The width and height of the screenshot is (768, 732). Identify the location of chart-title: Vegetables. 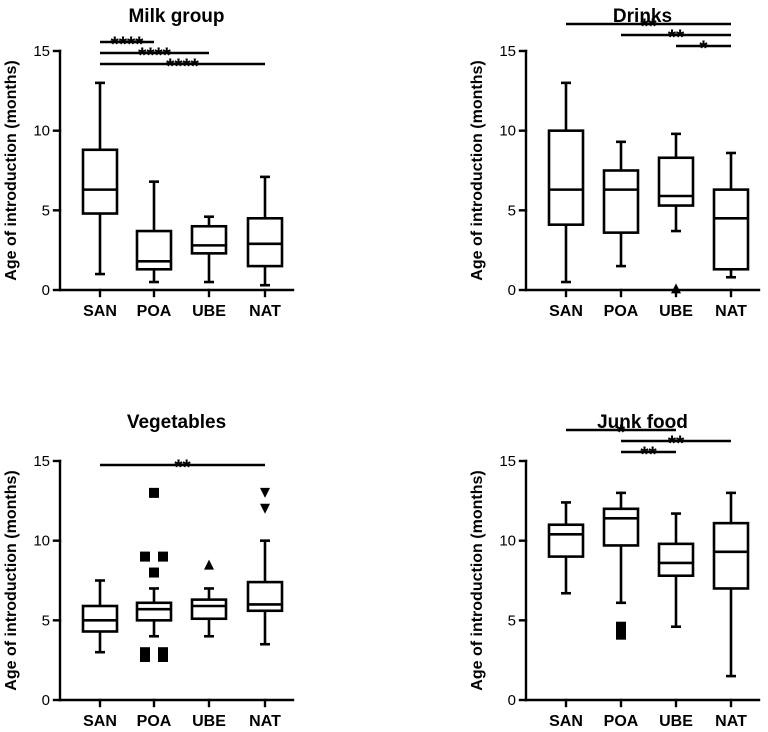
(176, 422).